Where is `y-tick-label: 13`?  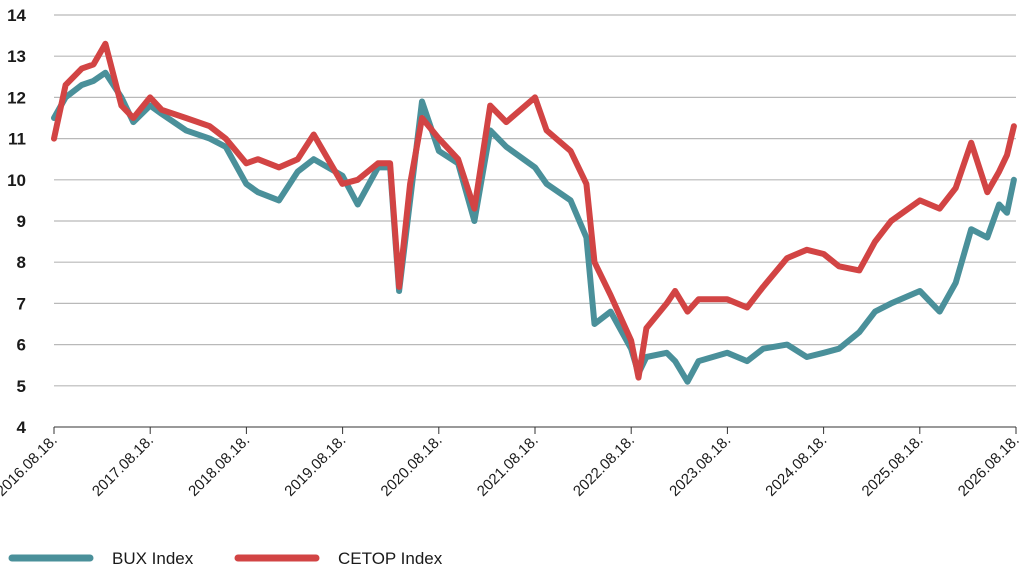 y-tick-label: 13 is located at coordinates (16, 56).